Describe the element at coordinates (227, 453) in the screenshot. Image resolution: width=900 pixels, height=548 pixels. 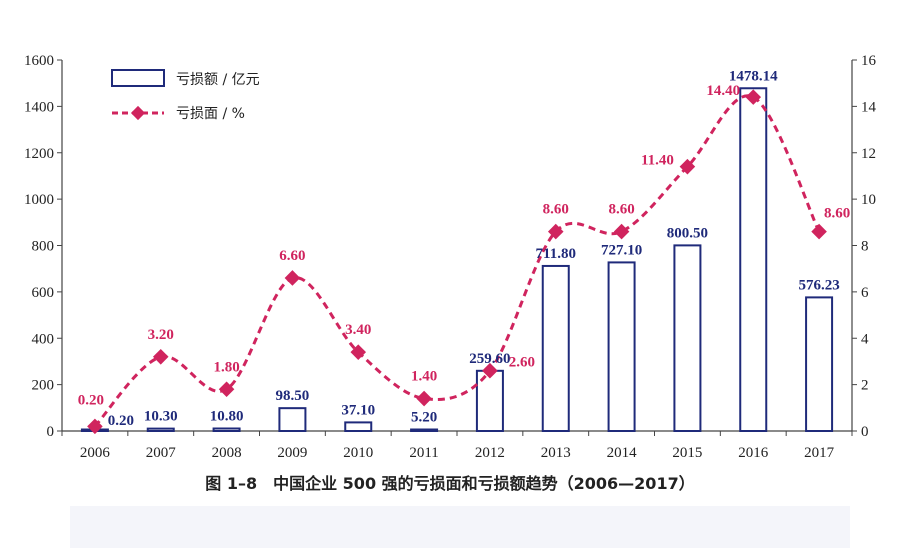
I see `x-tick-label: 2008` at that location.